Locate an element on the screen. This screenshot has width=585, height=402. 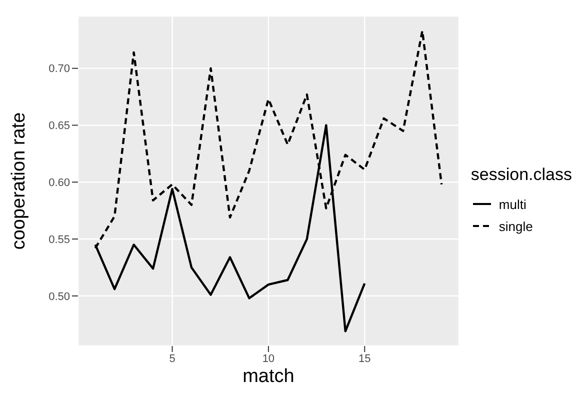
x-tick-label: 5 is located at coordinates (172, 358).